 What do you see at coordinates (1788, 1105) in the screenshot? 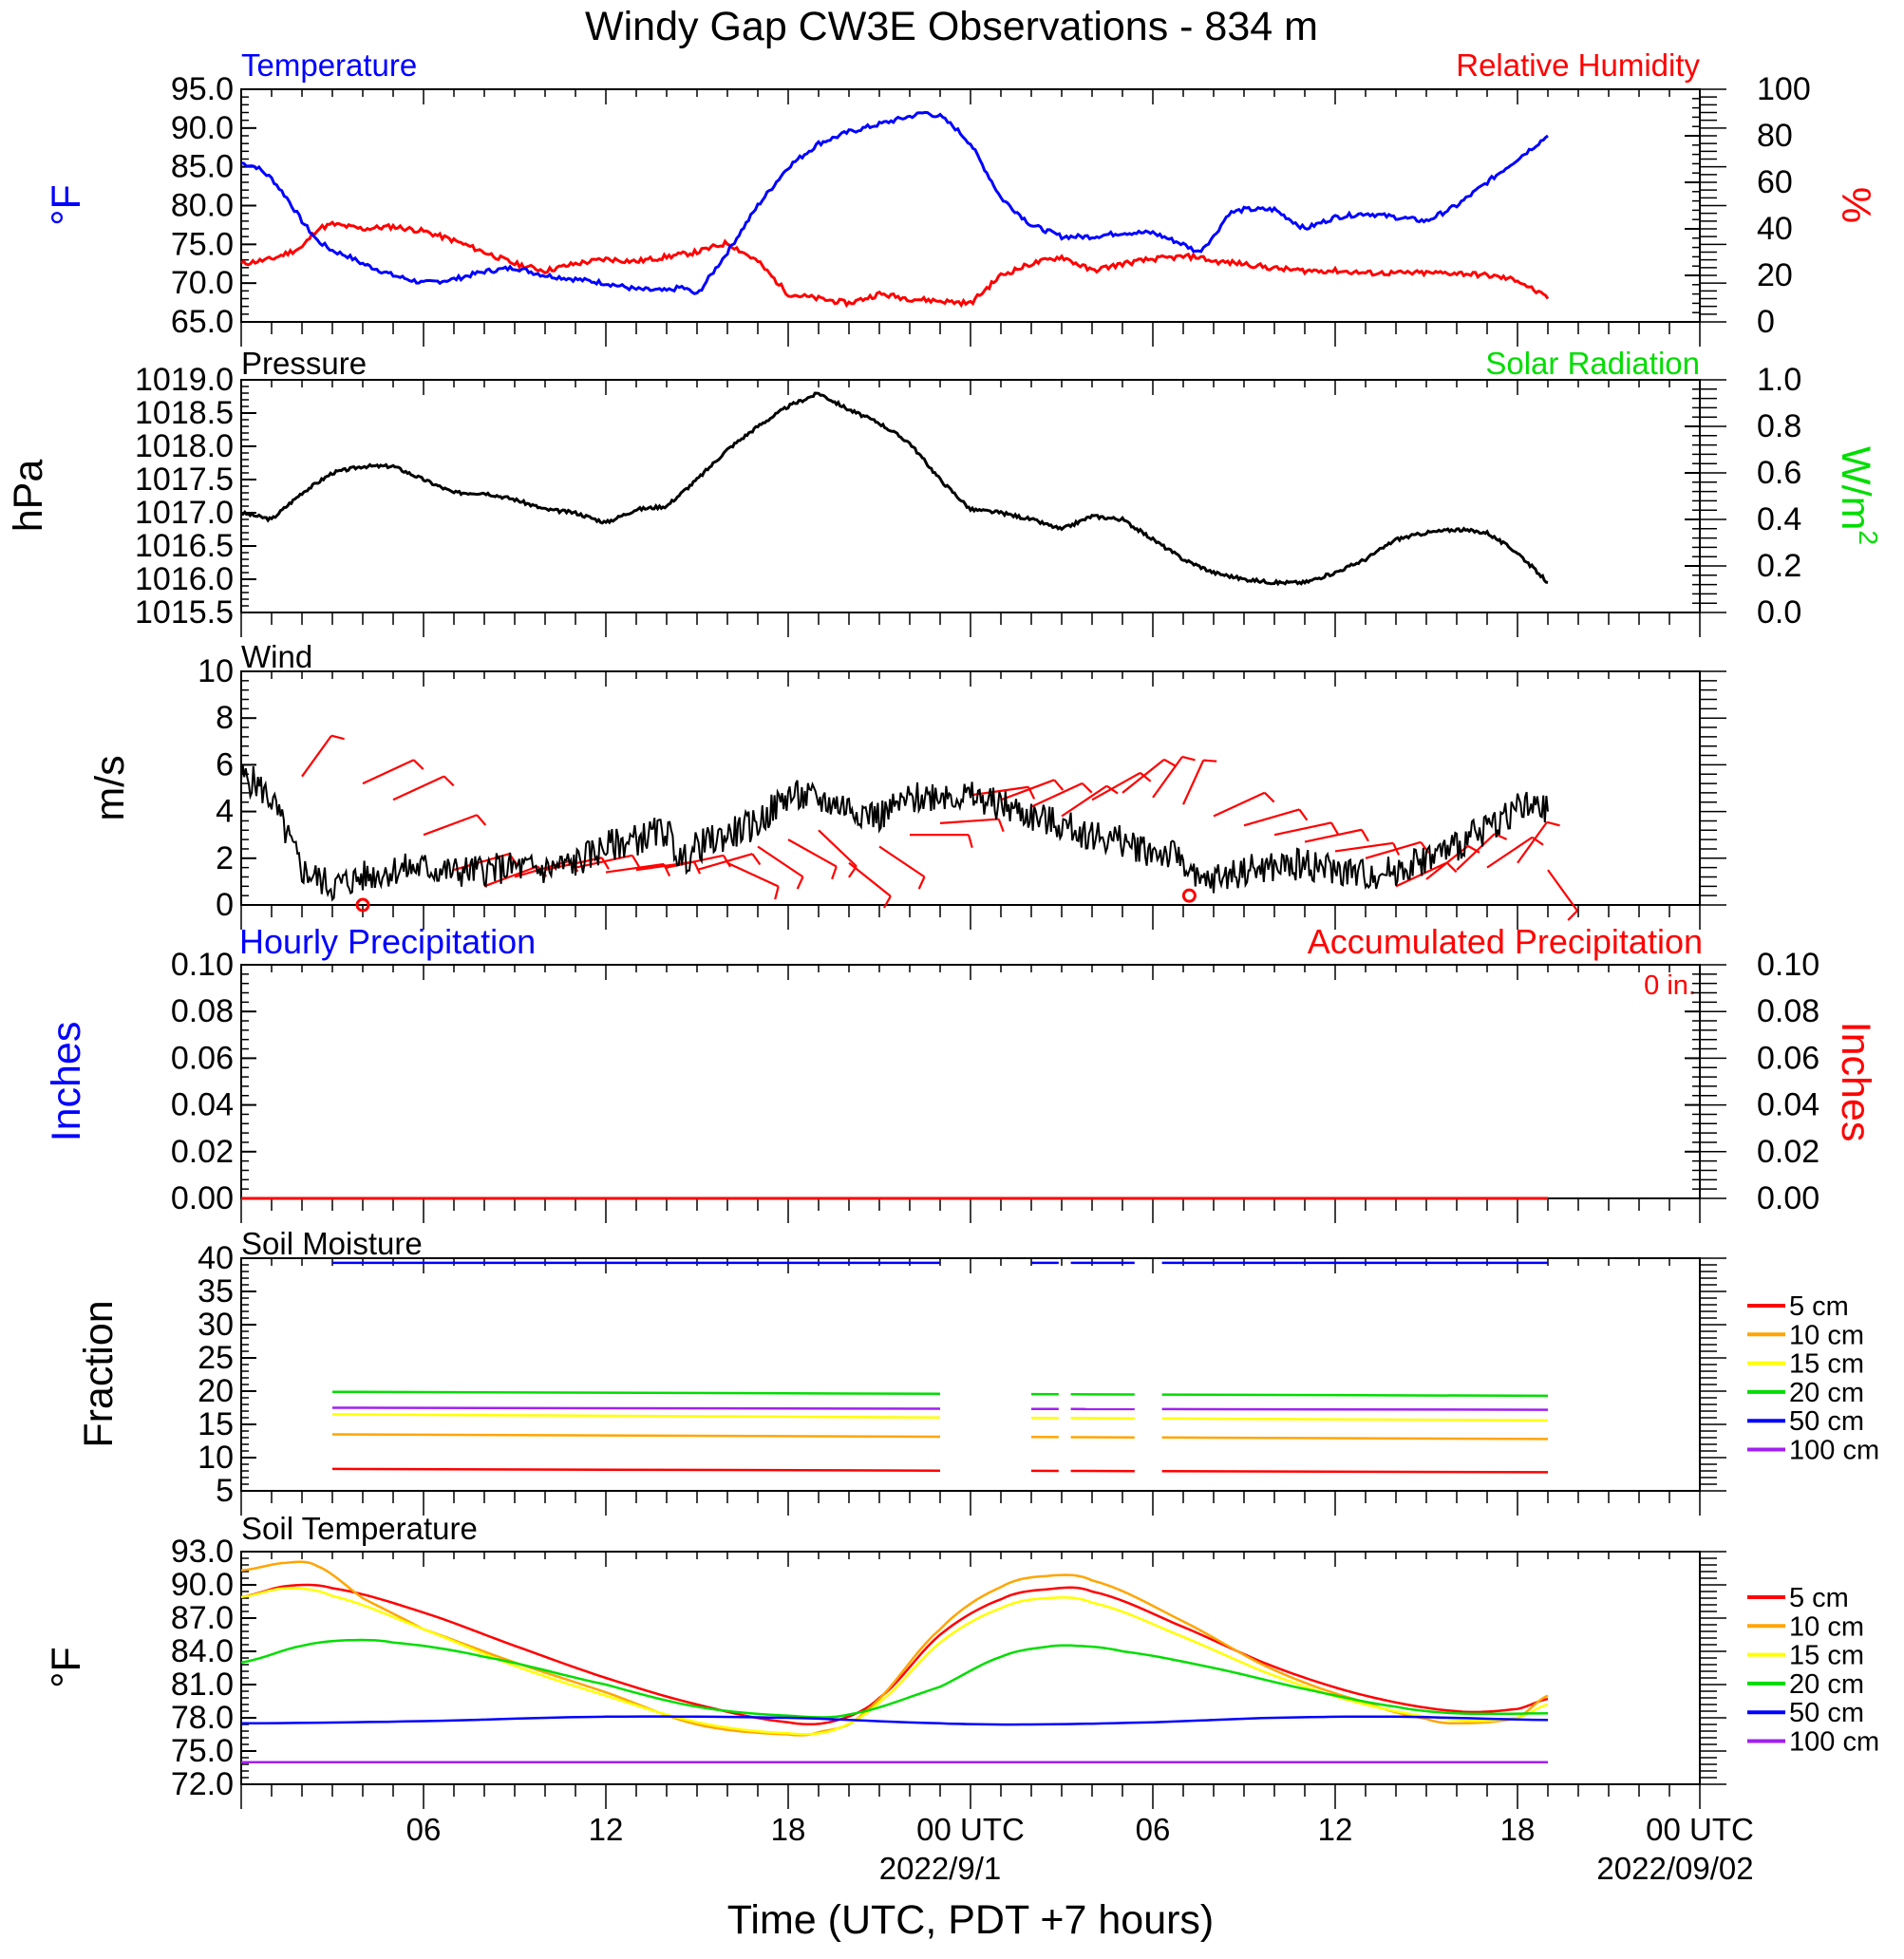
I see `y-tick-label-right: 0.04` at bounding box center [1788, 1105].